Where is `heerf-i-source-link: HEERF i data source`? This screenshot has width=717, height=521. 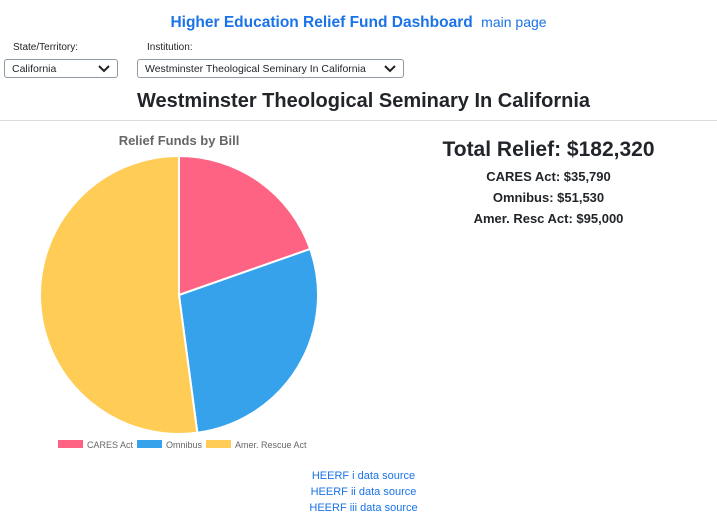 heerf-i-source-link: HEERF i data source is located at coordinates (363, 476).